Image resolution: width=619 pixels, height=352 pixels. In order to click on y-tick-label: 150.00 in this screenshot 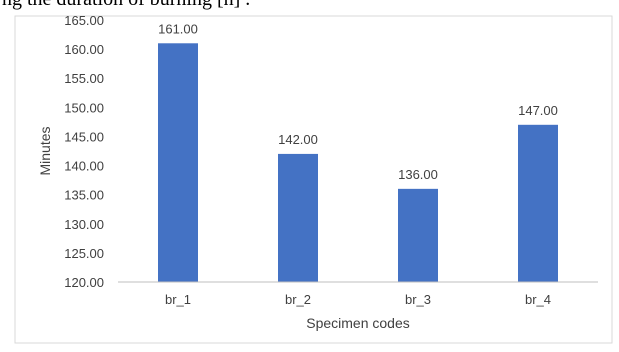, I will do `click(84, 107)`.